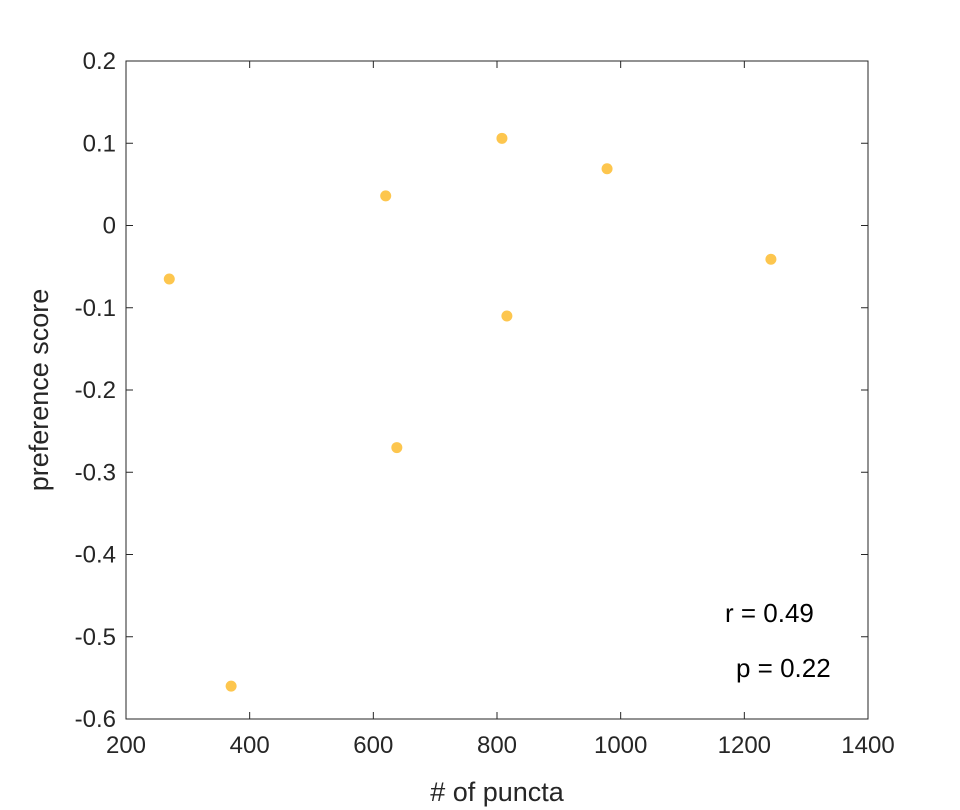 Image resolution: width=960 pixels, height=810 pixels. Describe the element at coordinates (744, 745) in the screenshot. I see `x-tick-label: 1200` at that location.